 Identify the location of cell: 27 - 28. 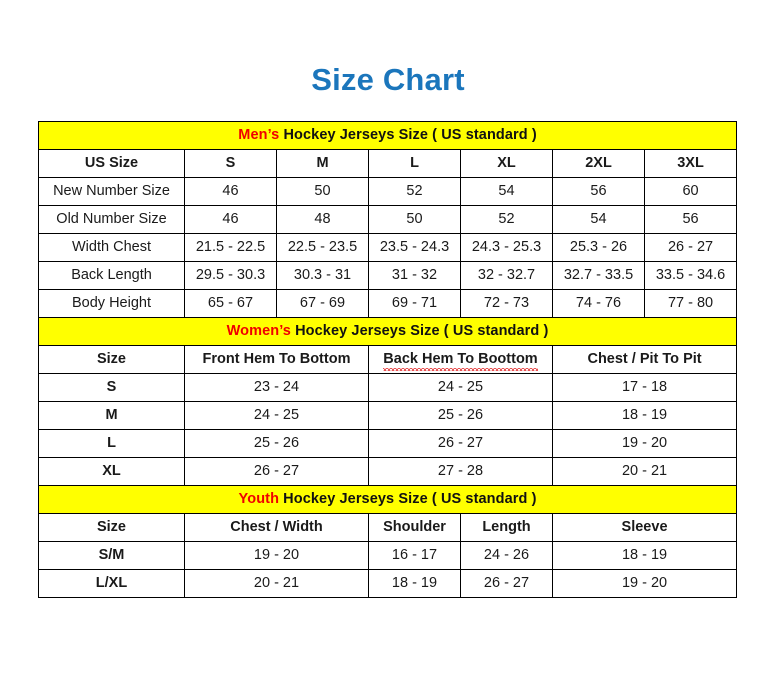
(460, 471).